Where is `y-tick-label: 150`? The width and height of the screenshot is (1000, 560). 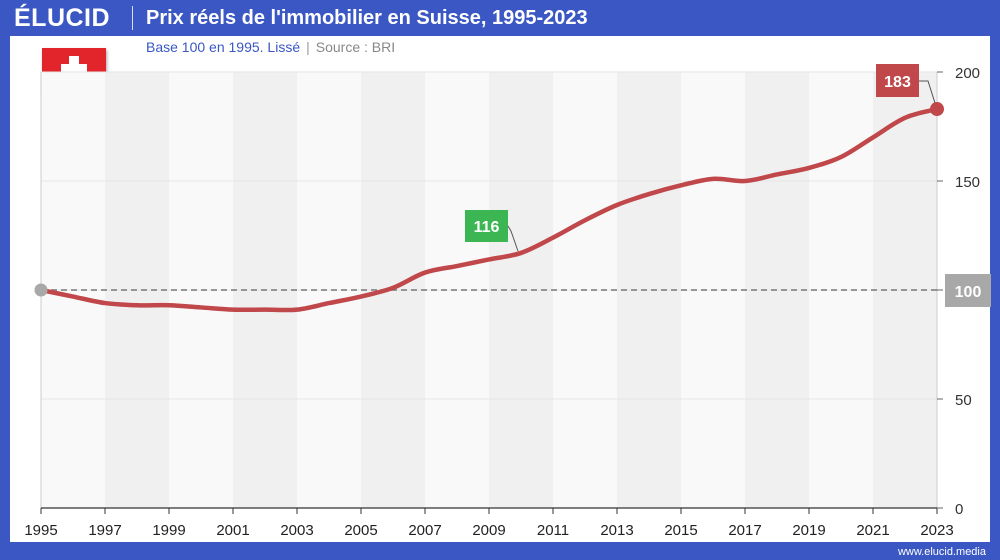
y-tick-label: 150 is located at coordinates (967, 182).